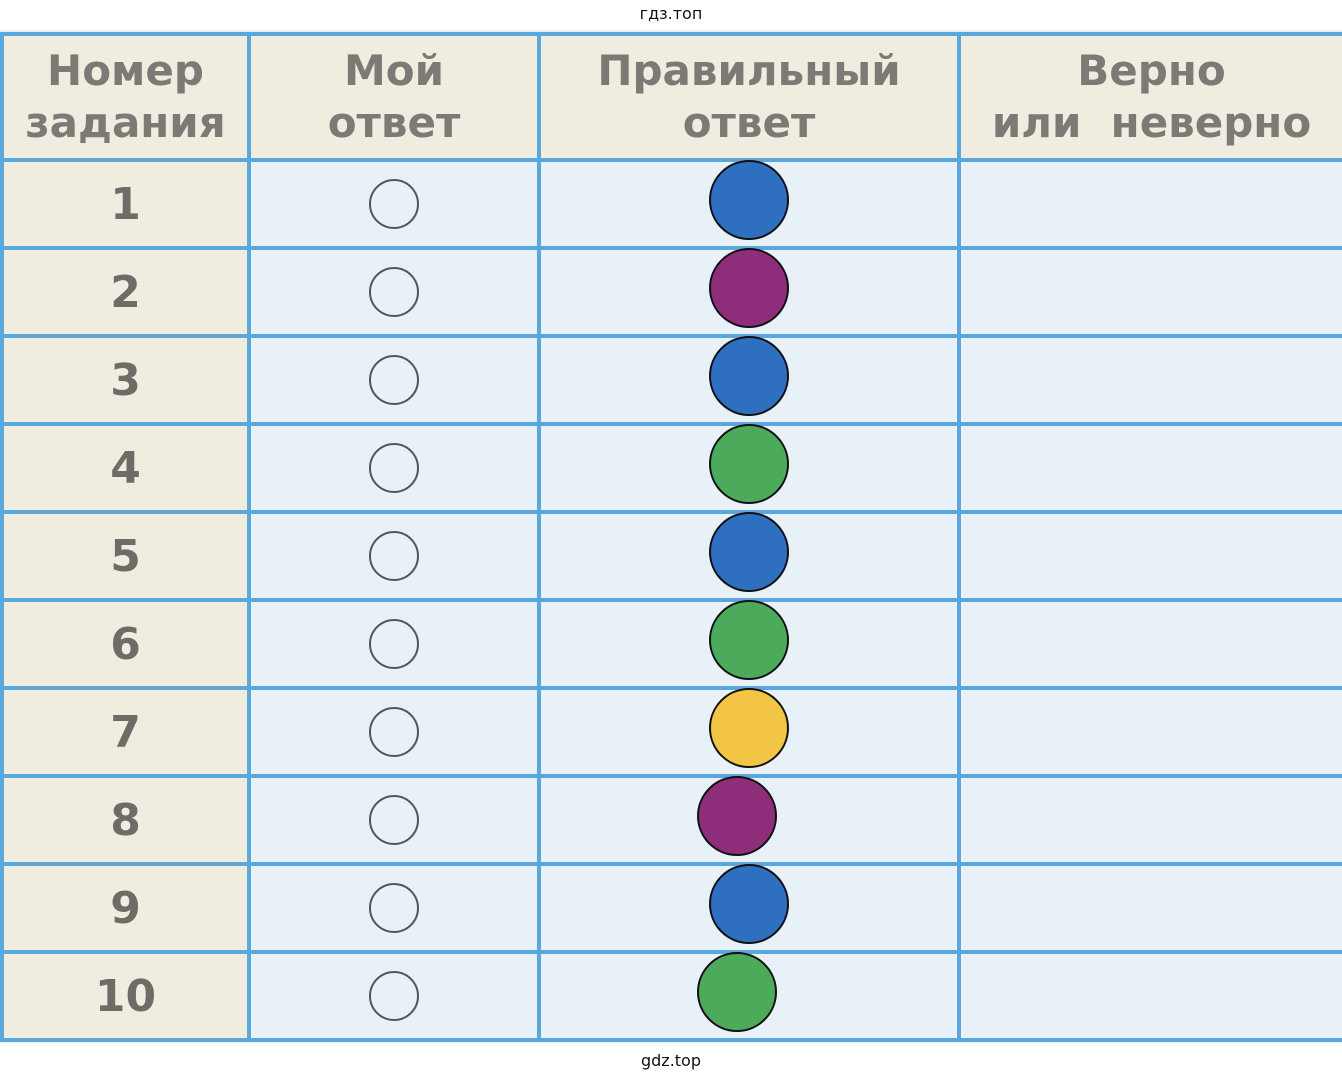 The height and width of the screenshot is (1081, 1342). I want to click on task-number: 6, so click(125, 644).